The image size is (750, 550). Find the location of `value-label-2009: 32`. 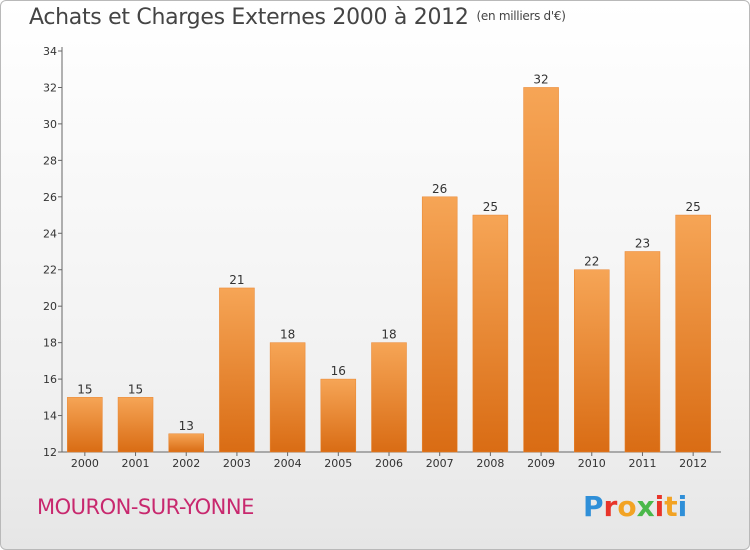

value-label-2009: 32 is located at coordinates (540, 79).